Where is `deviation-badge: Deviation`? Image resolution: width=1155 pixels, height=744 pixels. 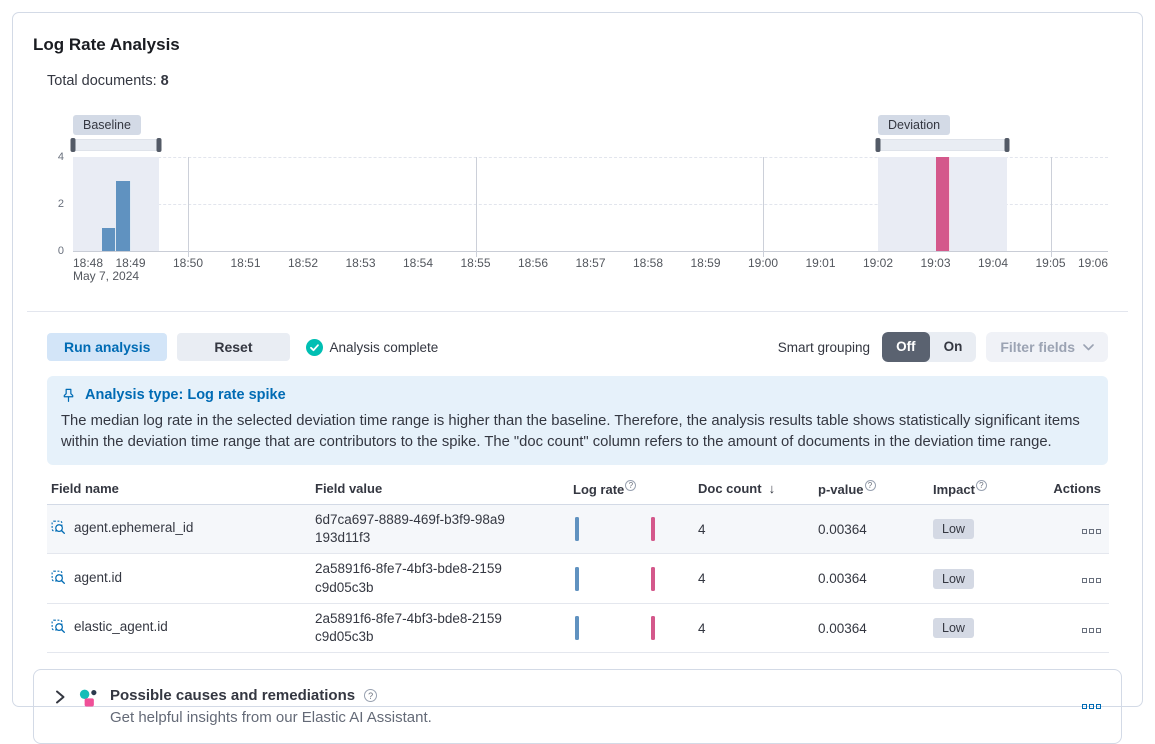 deviation-badge: Deviation is located at coordinates (914, 125).